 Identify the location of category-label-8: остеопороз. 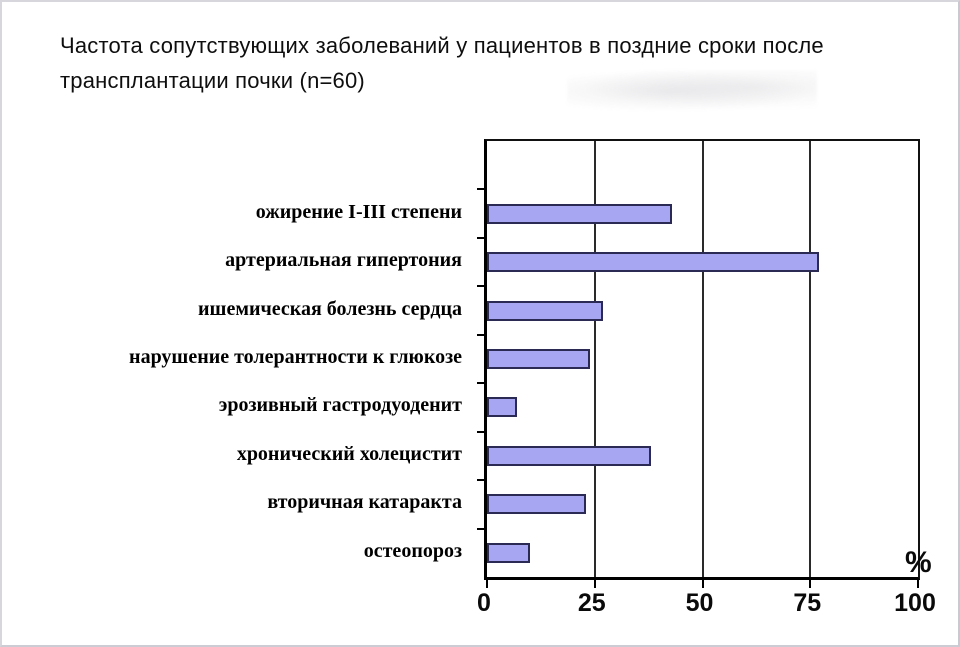
(412, 550).